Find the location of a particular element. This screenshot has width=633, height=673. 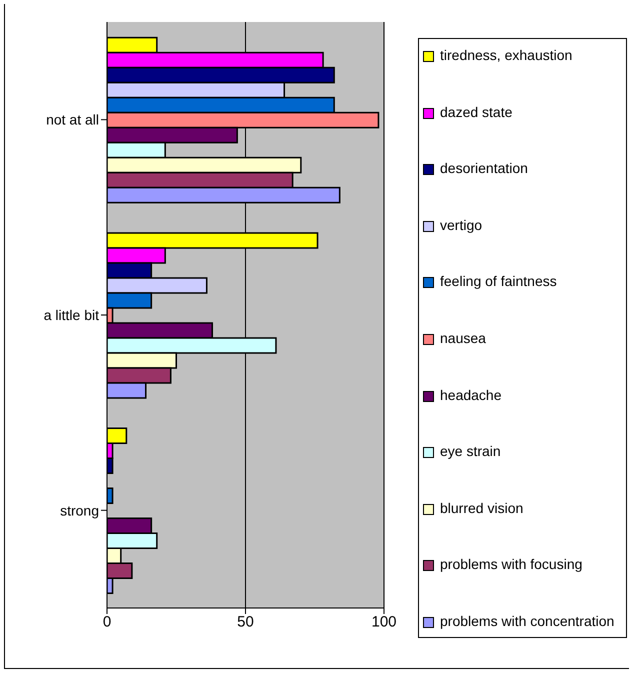

legend-label: blurred vision is located at coordinates (482, 508).